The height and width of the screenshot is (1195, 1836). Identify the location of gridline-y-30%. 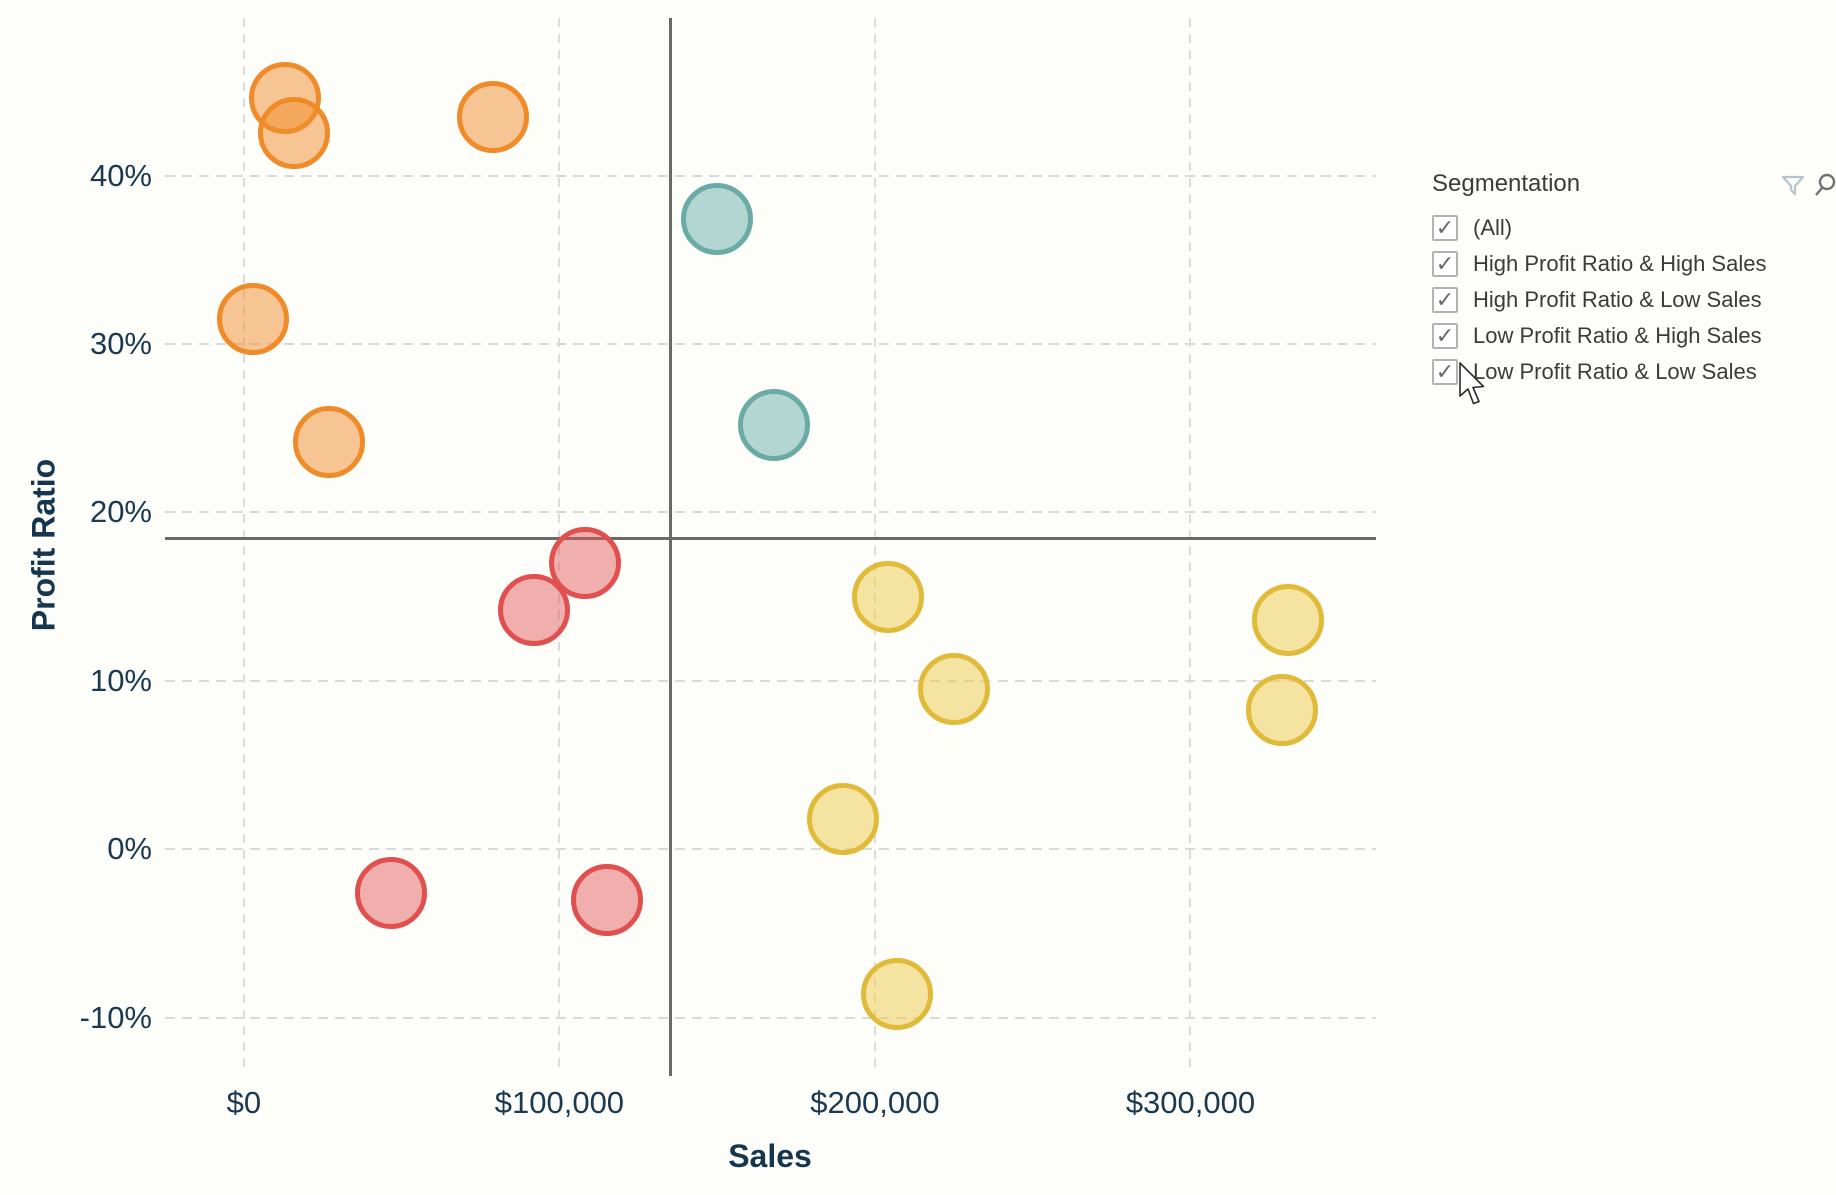
(770, 343).